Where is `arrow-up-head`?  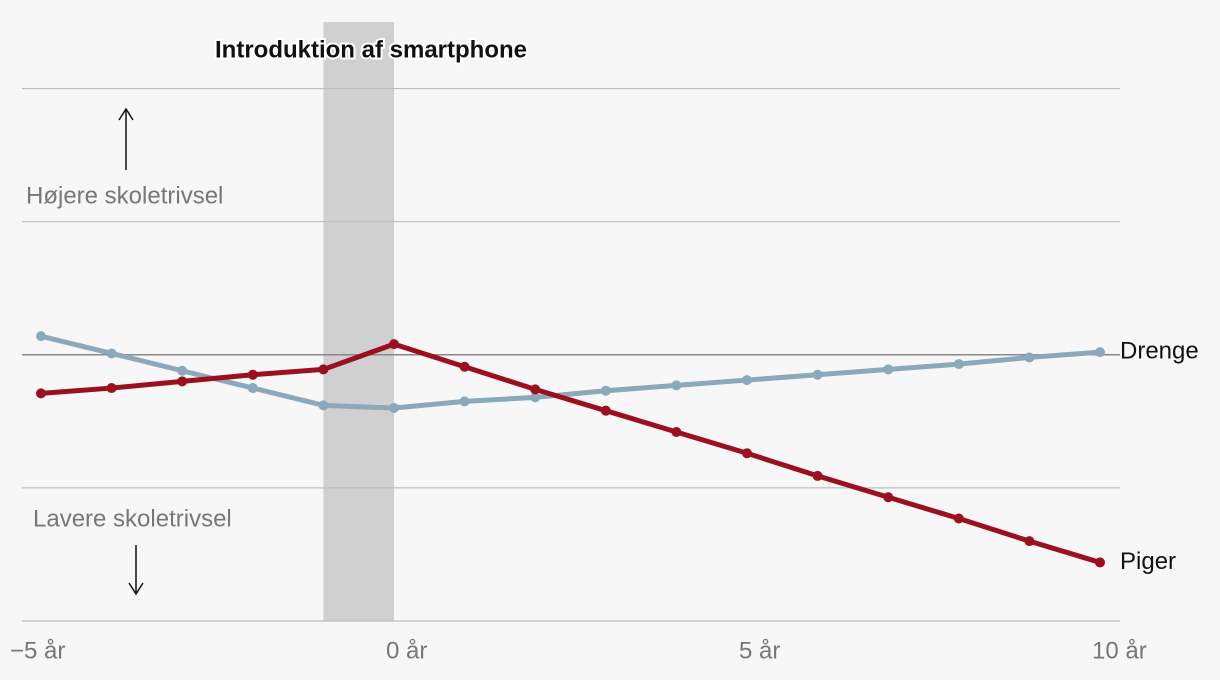 arrow-up-head is located at coordinates (126, 114).